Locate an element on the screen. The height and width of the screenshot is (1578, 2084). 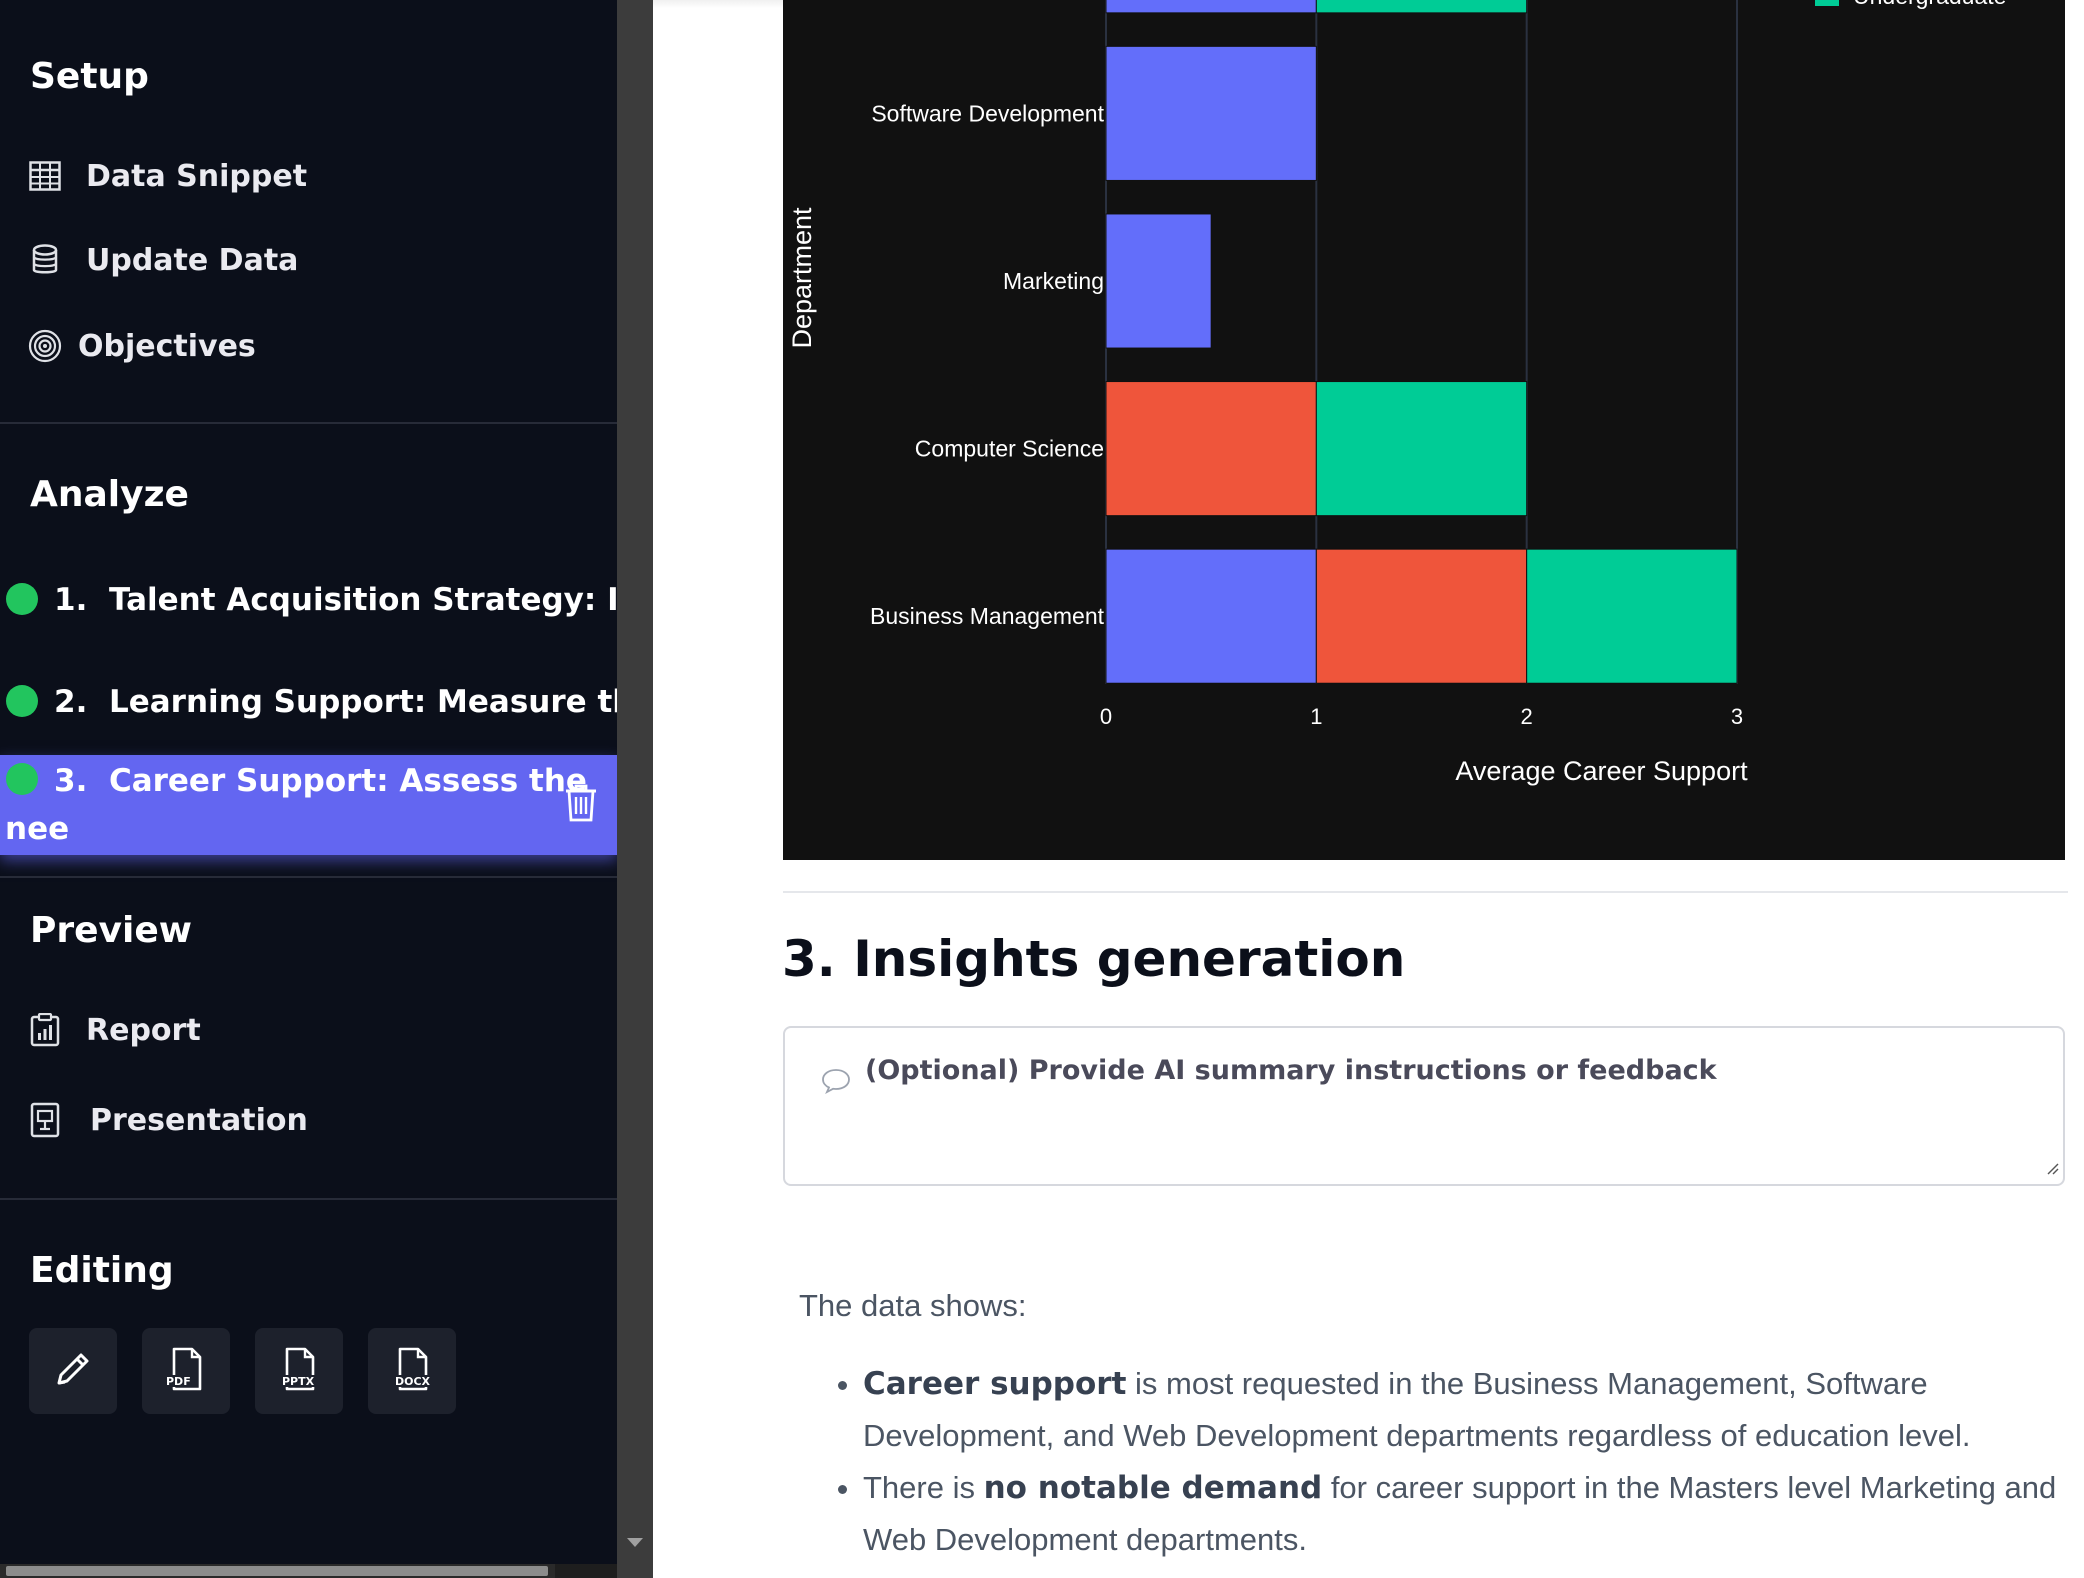
analysis-number: 2. is located at coordinates (71, 702).